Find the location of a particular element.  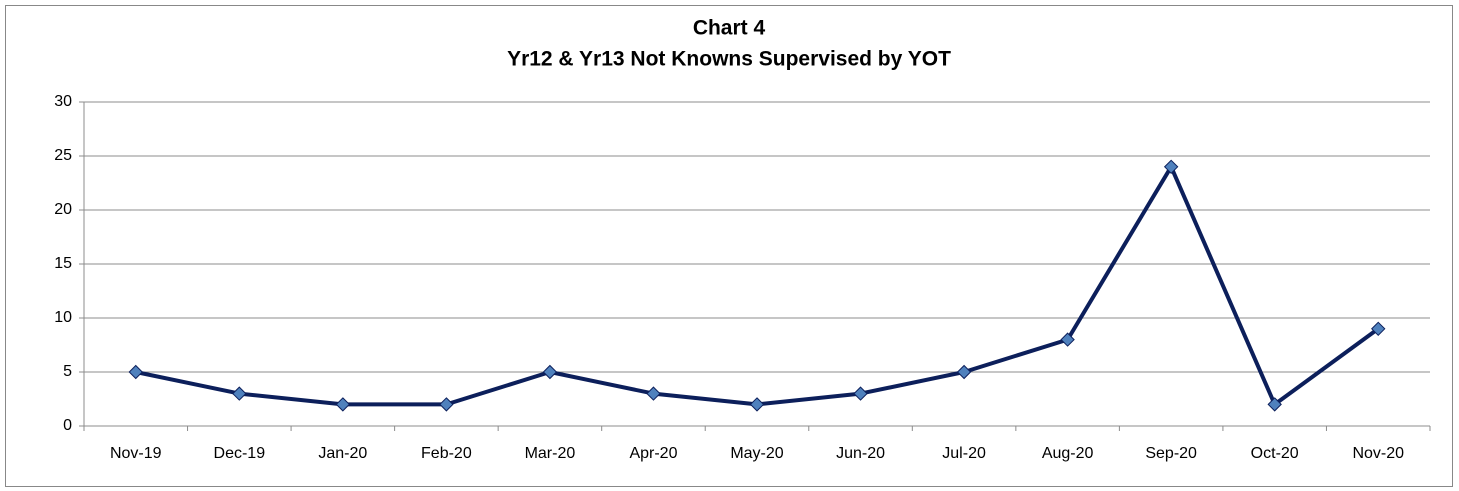

x-tick-label: May-20 is located at coordinates (756, 453).